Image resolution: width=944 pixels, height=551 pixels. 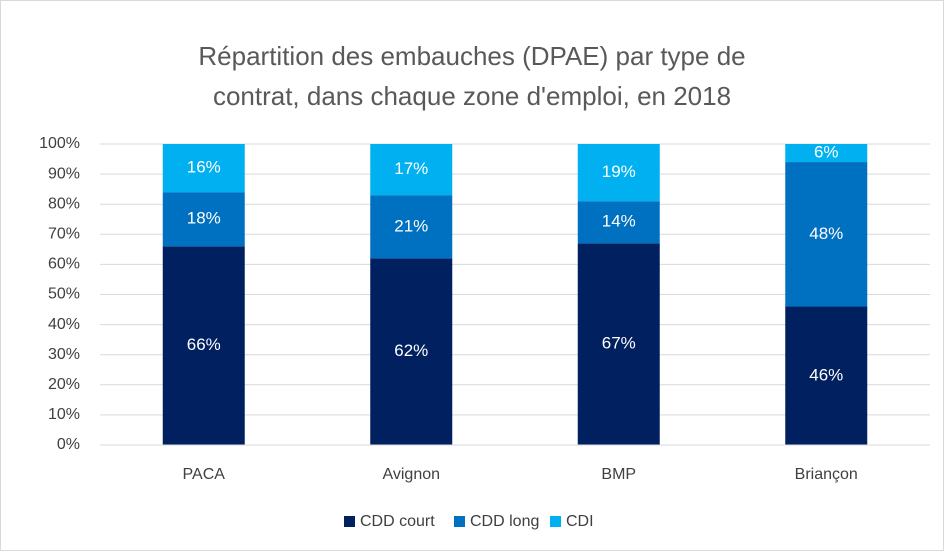 I want to click on y-tick-label: 20%, so click(x=64, y=384).